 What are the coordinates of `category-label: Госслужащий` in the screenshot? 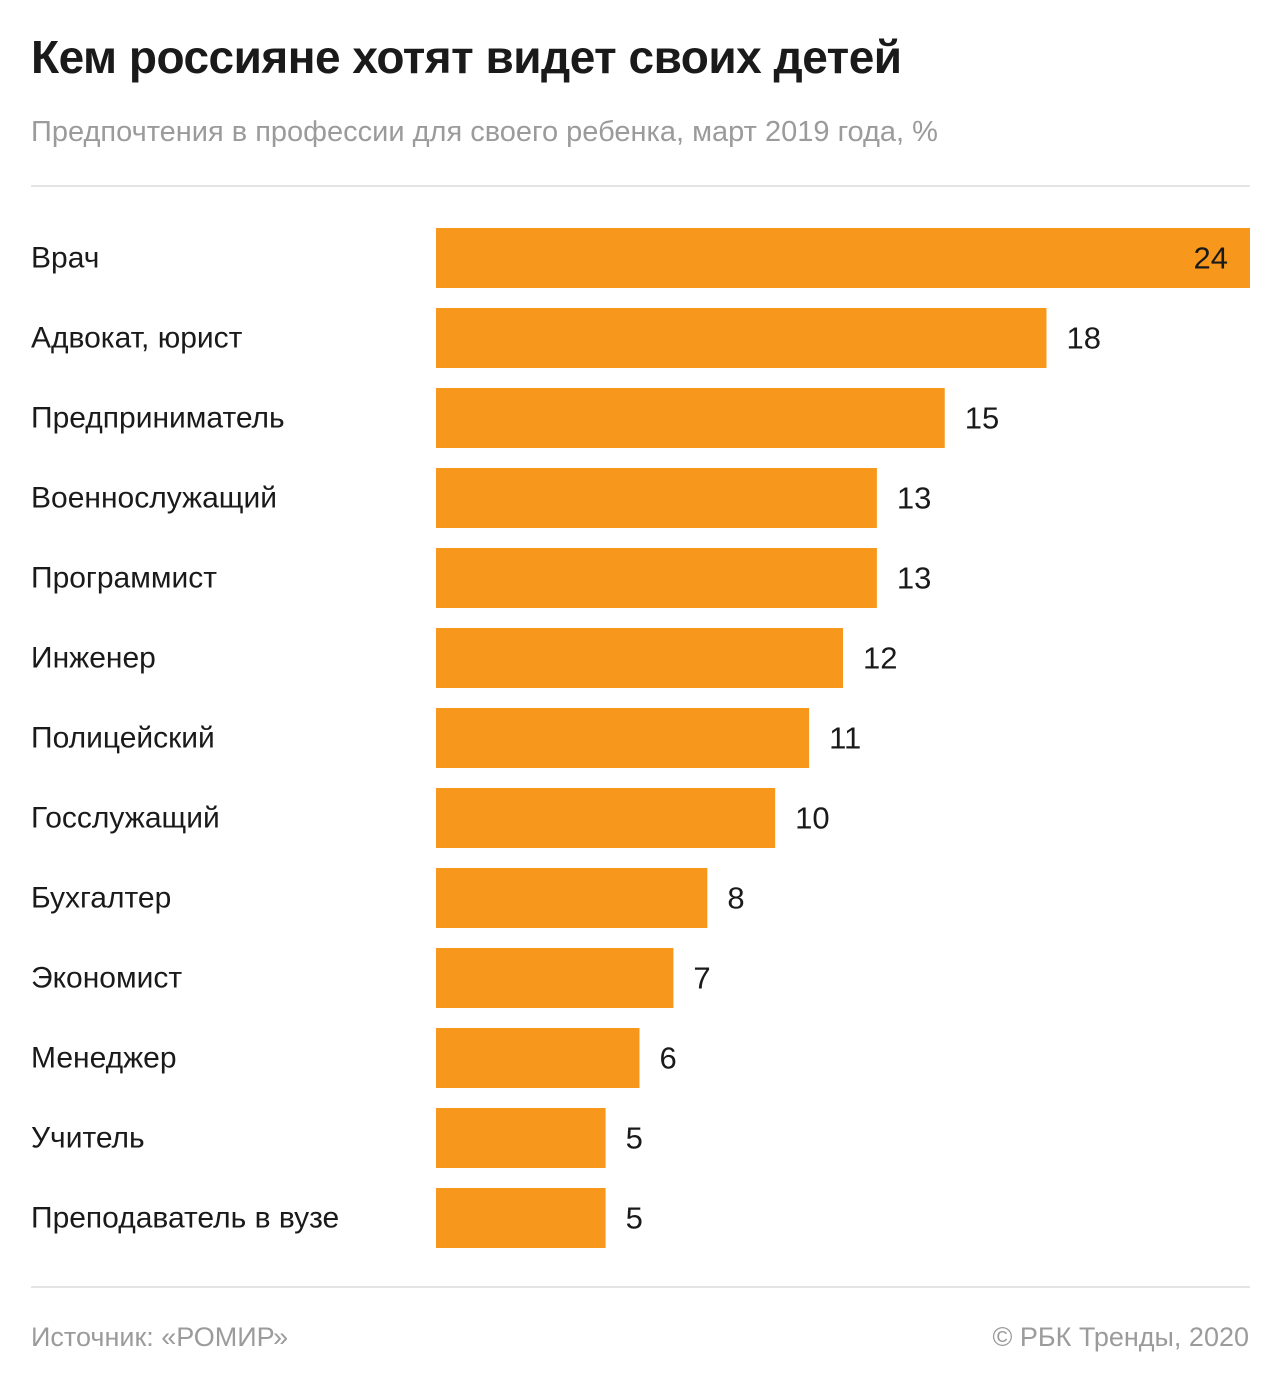 It's located at (125, 818).